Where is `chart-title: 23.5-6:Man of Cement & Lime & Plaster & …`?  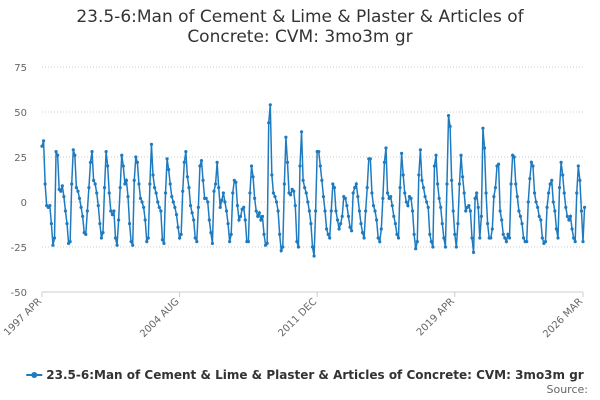 chart-title: 23.5-6:Man of Cement & Lime & Plaster & … is located at coordinates (300, 27).